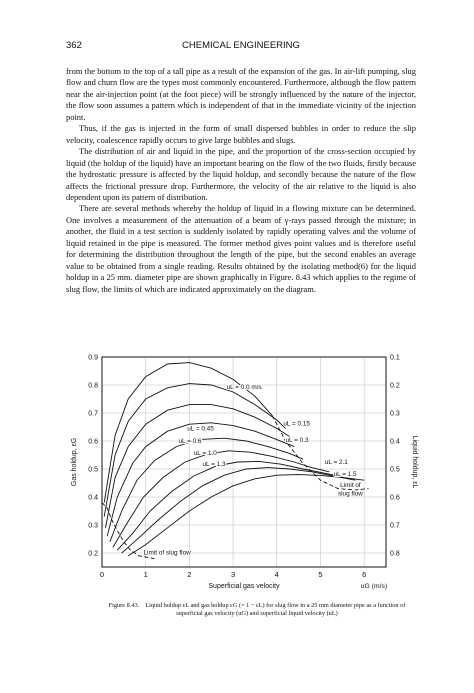  Describe the element at coordinates (93, 358) in the screenshot. I see `y-tick-label-left: 0.9` at that location.